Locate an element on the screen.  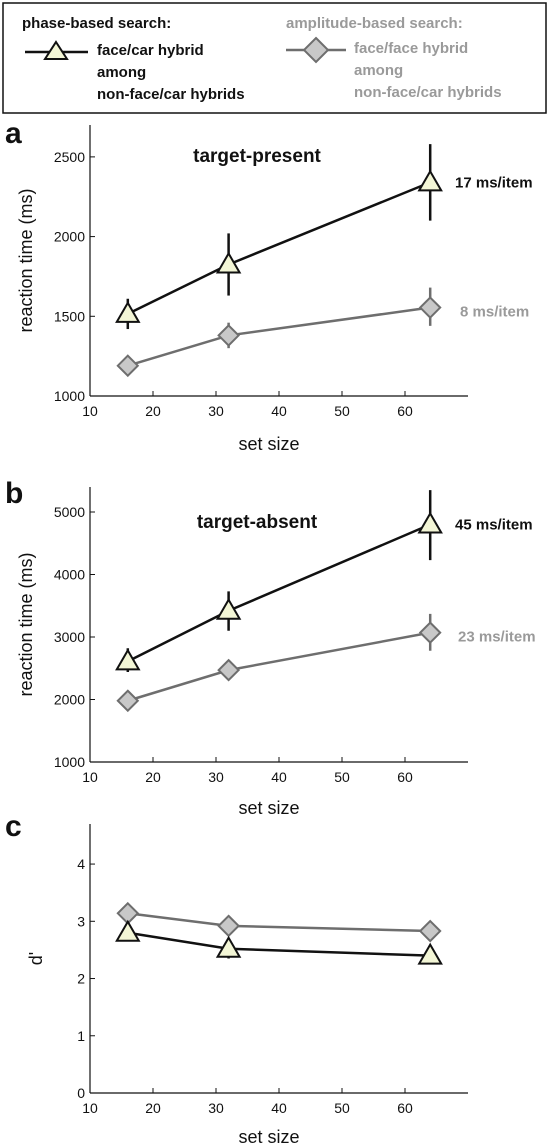
legend-frame is located at coordinates (274, 58).